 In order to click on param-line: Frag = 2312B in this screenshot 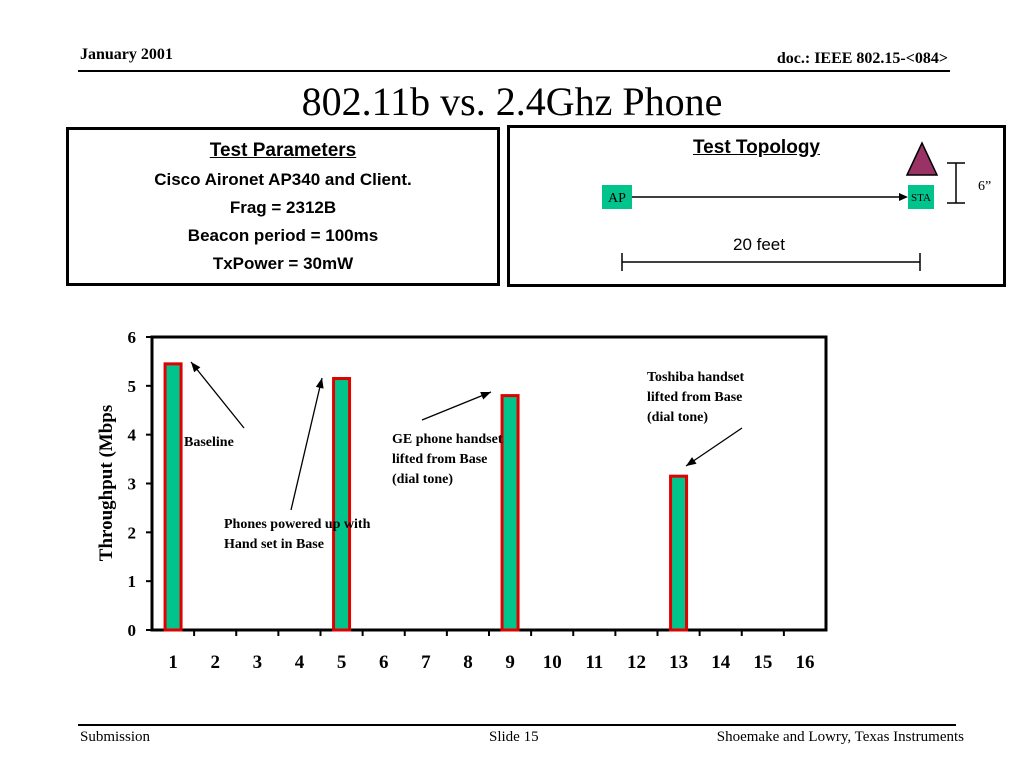, I will do `click(283, 207)`.